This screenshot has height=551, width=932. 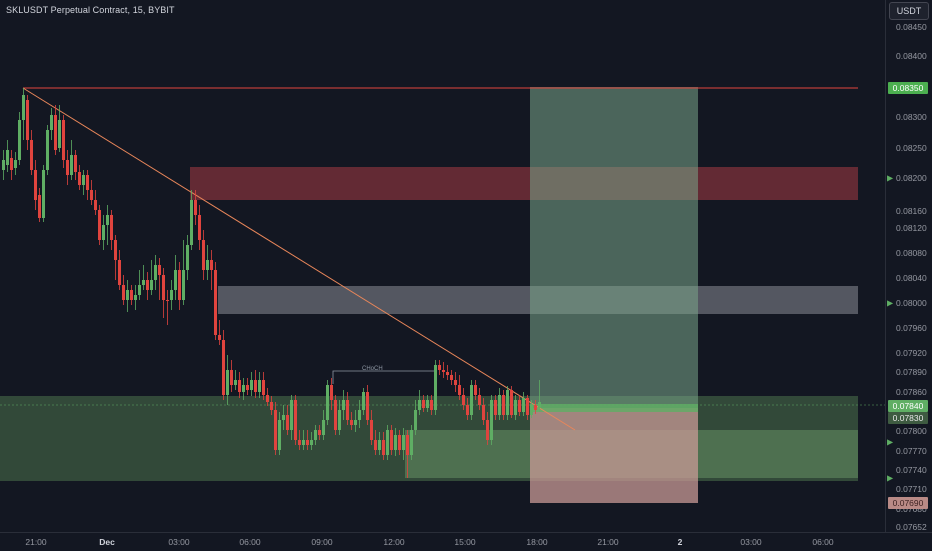 What do you see at coordinates (911, 27) in the screenshot?
I see `price-label: 0.08450` at bounding box center [911, 27].